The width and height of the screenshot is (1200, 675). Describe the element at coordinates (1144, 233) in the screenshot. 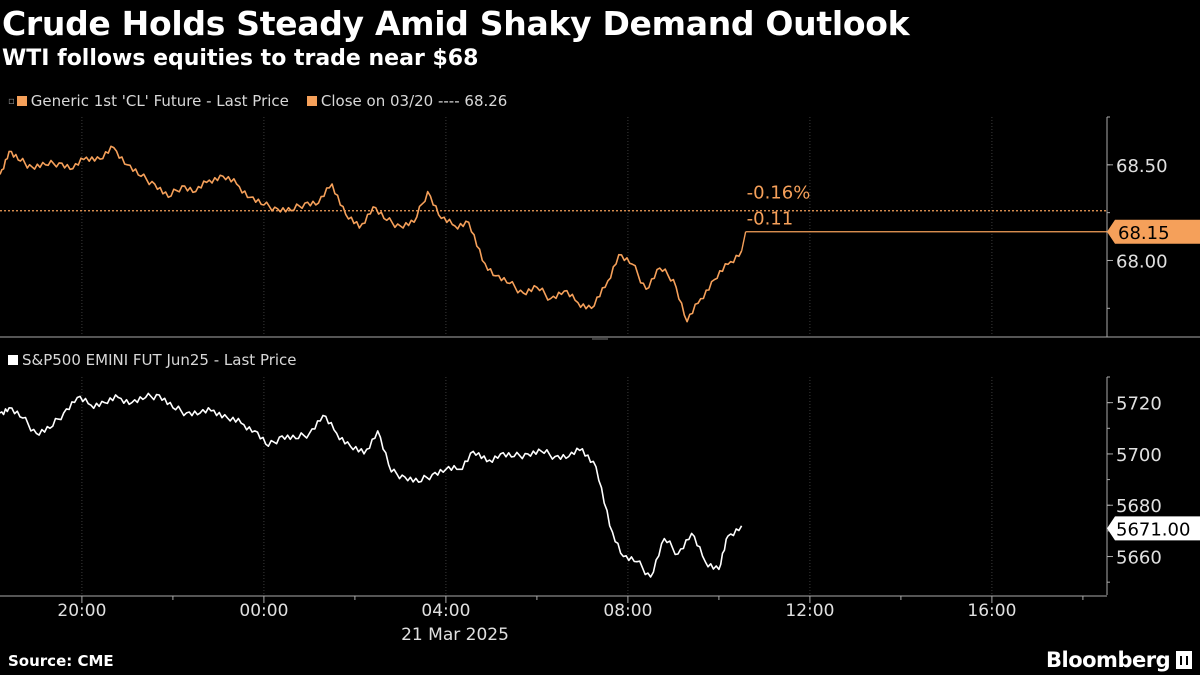

I see `last-value-label: 68.15` at that location.